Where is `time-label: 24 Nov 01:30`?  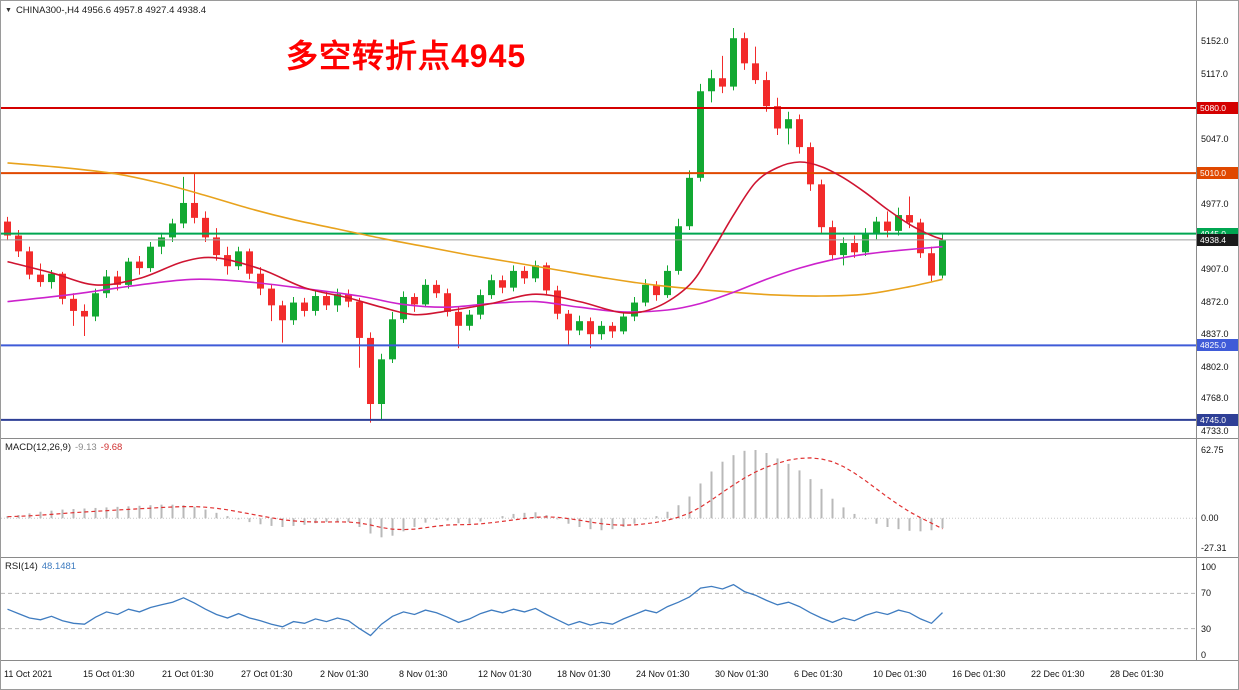 time-label: 24 Nov 01:30 is located at coordinates (663, 674).